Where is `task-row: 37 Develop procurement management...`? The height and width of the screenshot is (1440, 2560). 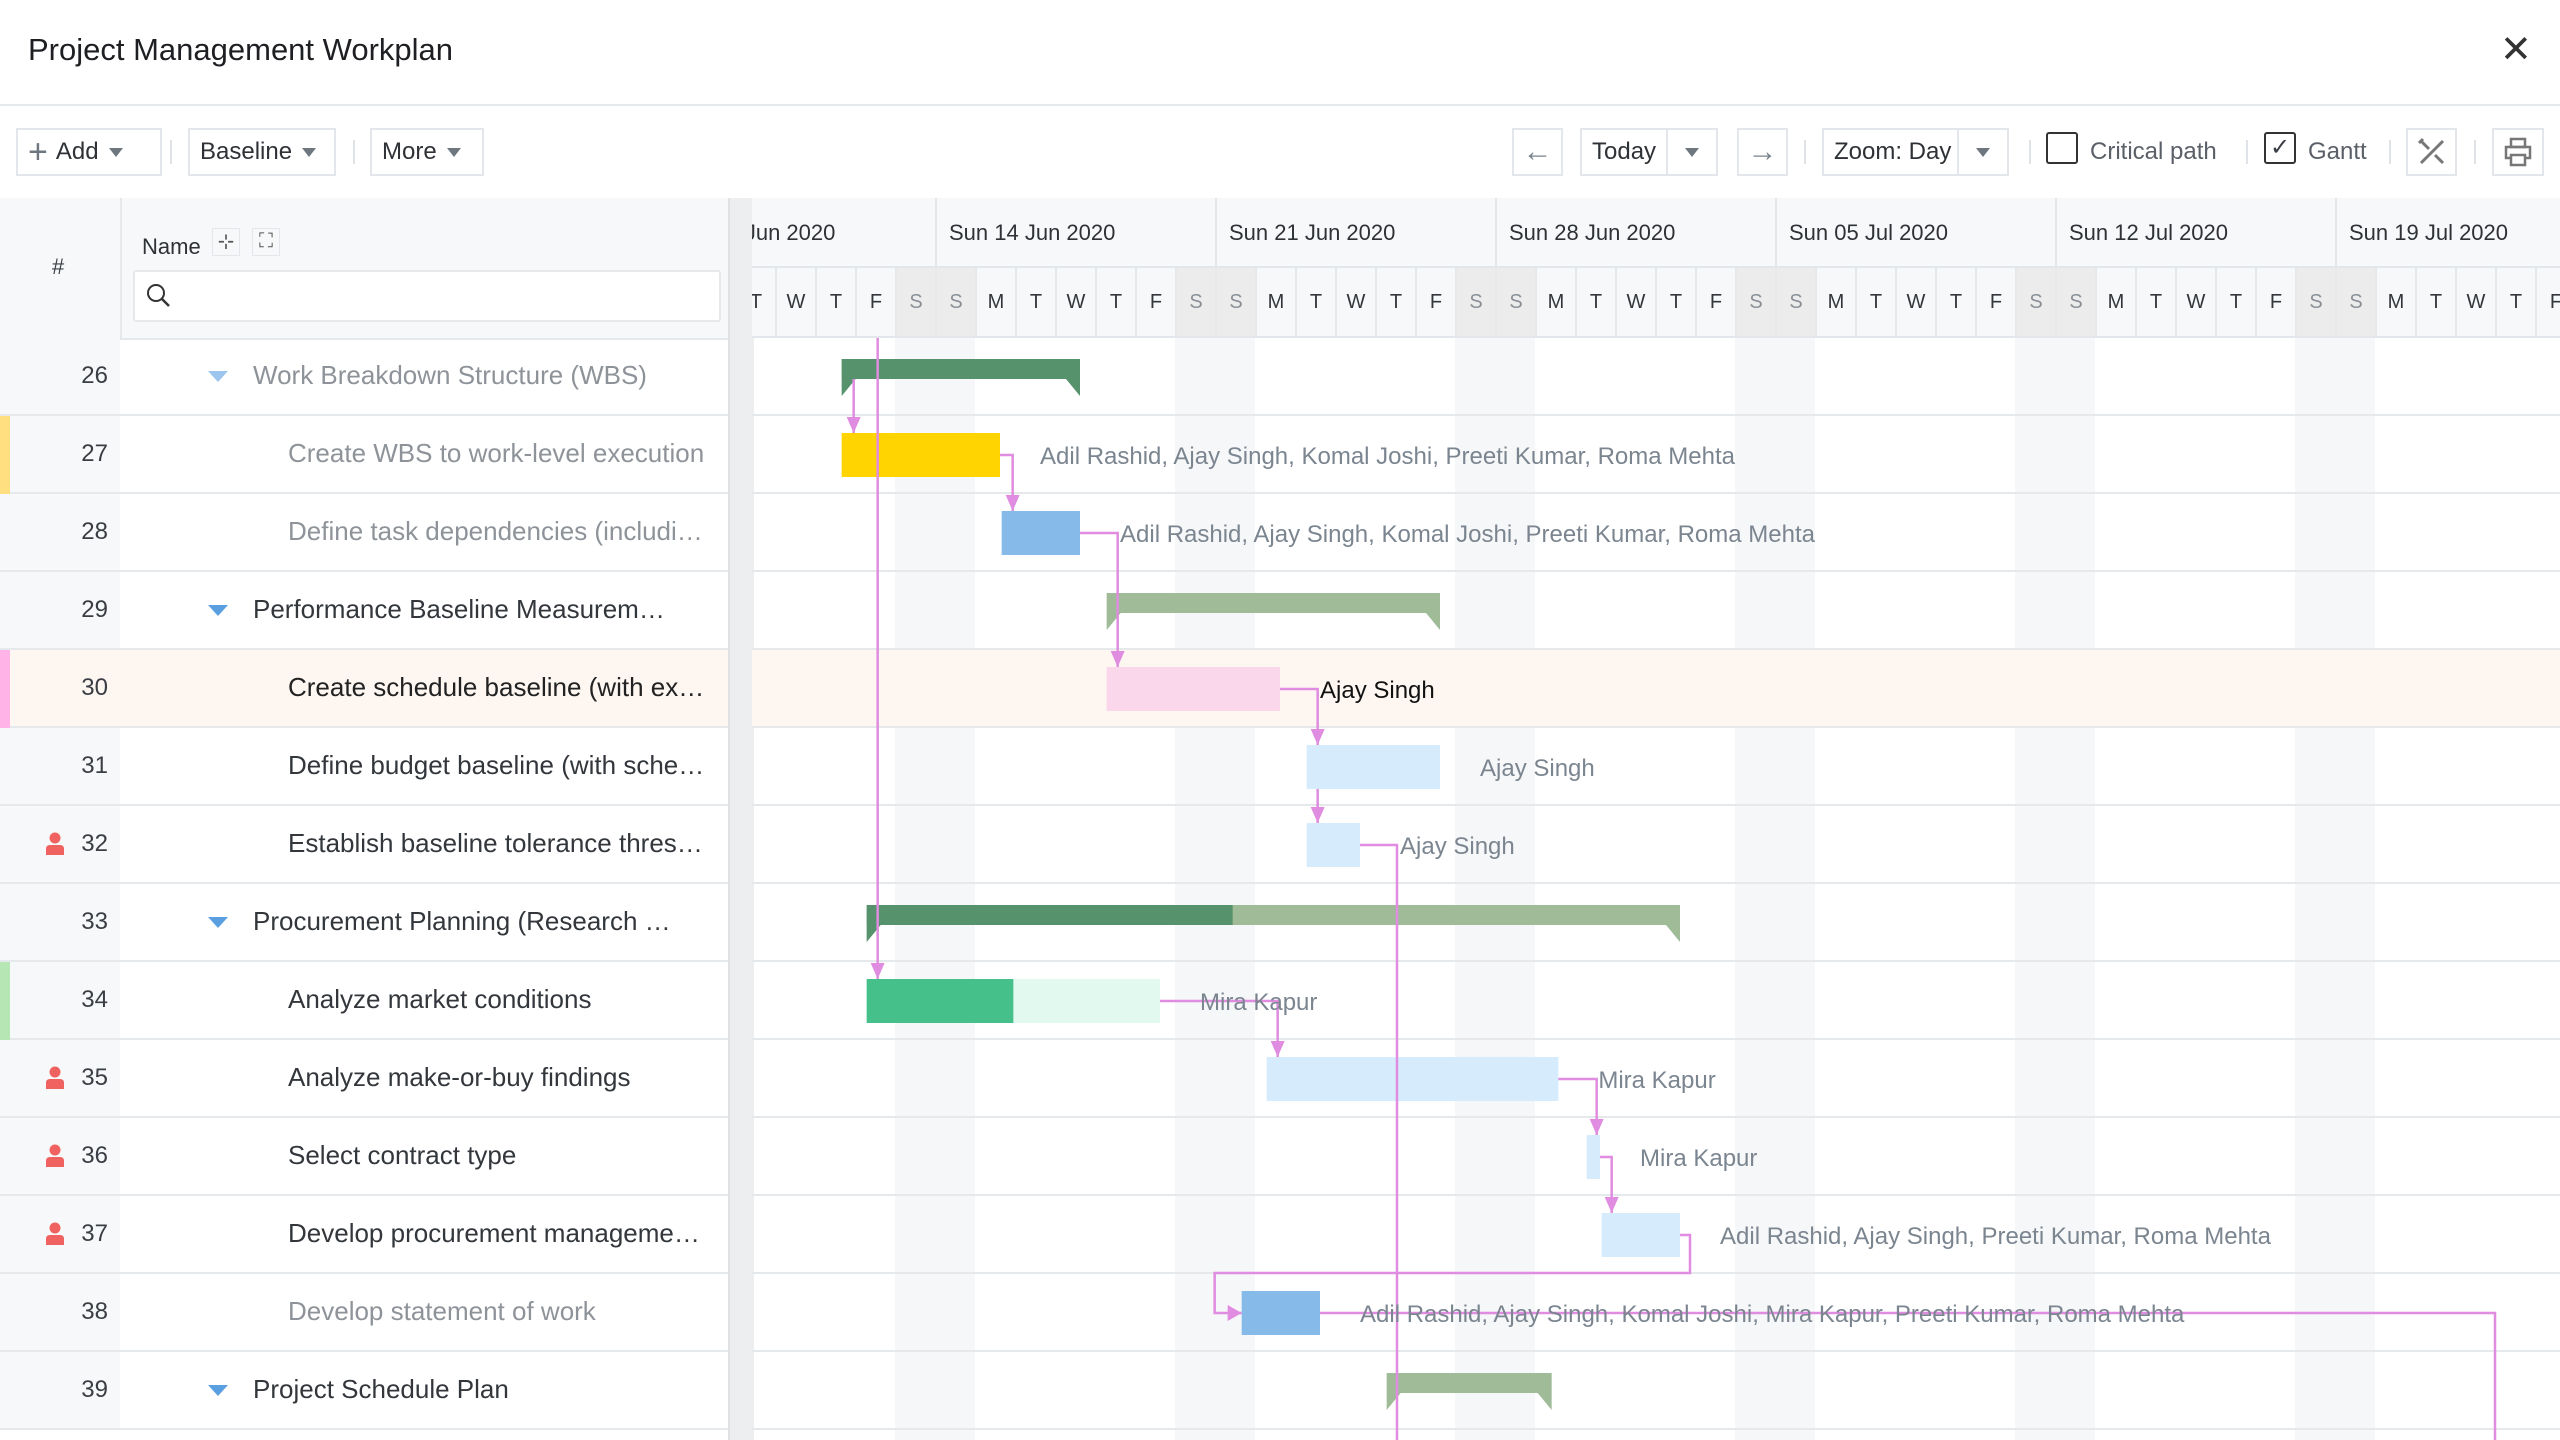
task-row: 37 Develop procurement management... is located at coordinates (364, 1235).